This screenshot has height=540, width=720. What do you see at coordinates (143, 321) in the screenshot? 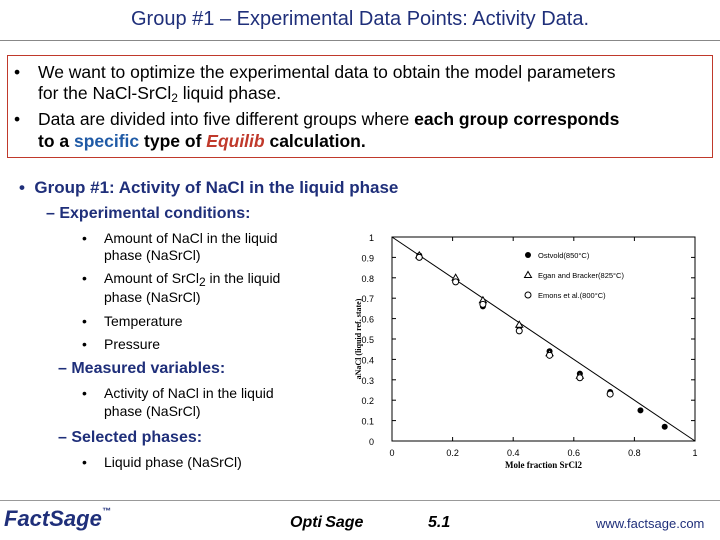
I see `condition-3-label: Temperature` at bounding box center [143, 321].